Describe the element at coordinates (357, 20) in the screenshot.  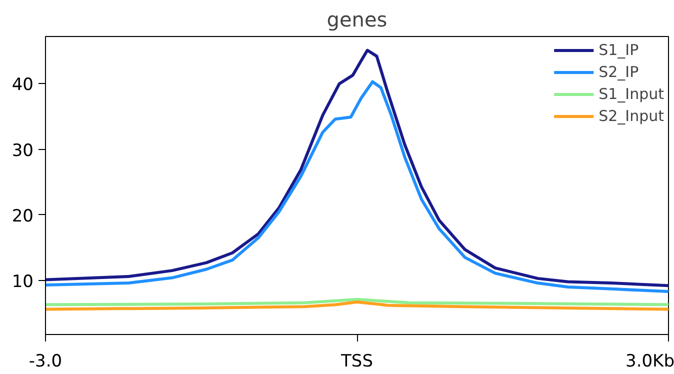
I see `chart-title: genes` at that location.